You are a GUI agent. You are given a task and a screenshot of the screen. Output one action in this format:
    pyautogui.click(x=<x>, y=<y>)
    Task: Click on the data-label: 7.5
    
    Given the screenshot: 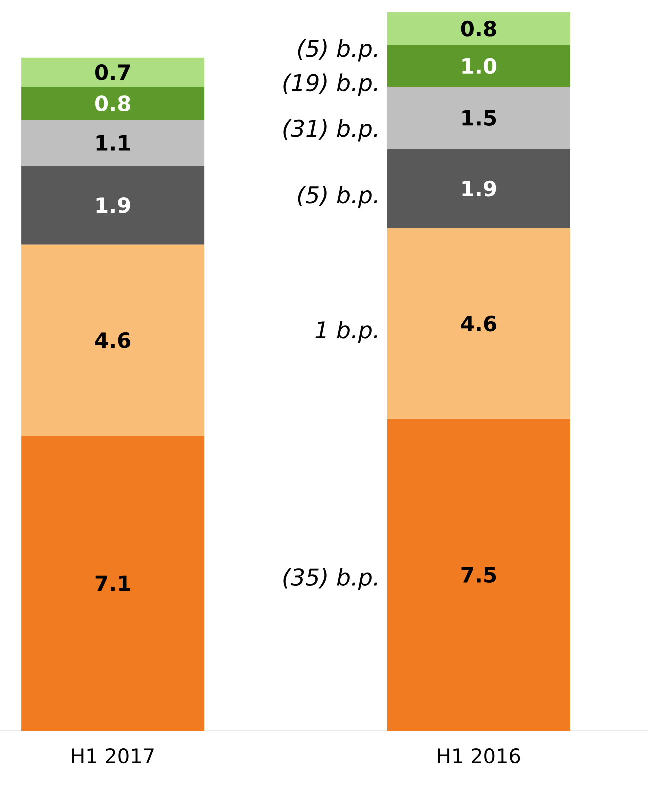 What is the action you would take?
    pyautogui.click(x=479, y=575)
    